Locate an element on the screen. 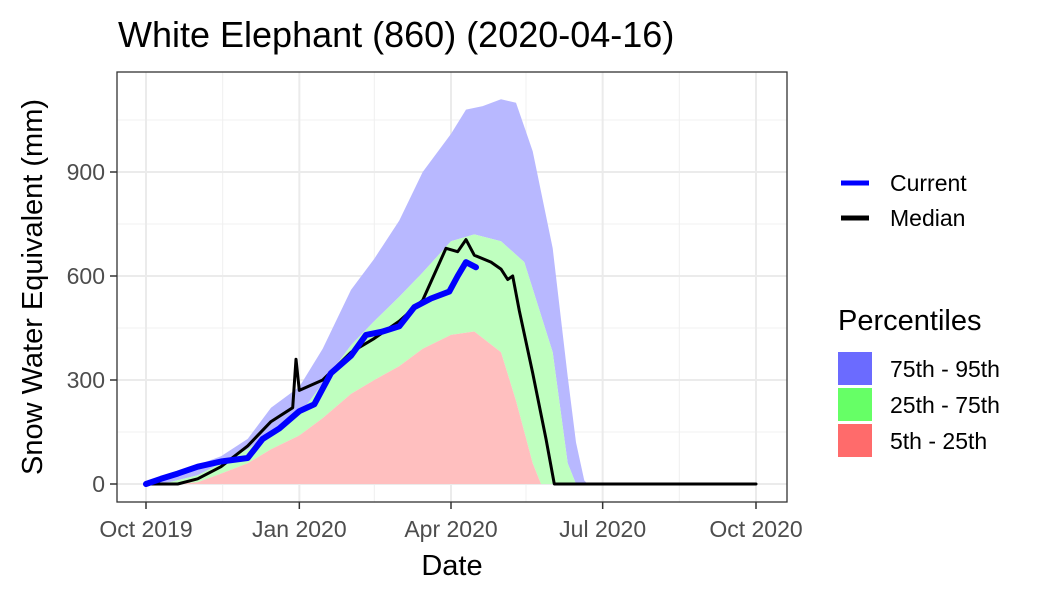 The image size is (1050, 600). percentile-legend-title: Percentiles is located at coordinates (909, 321).